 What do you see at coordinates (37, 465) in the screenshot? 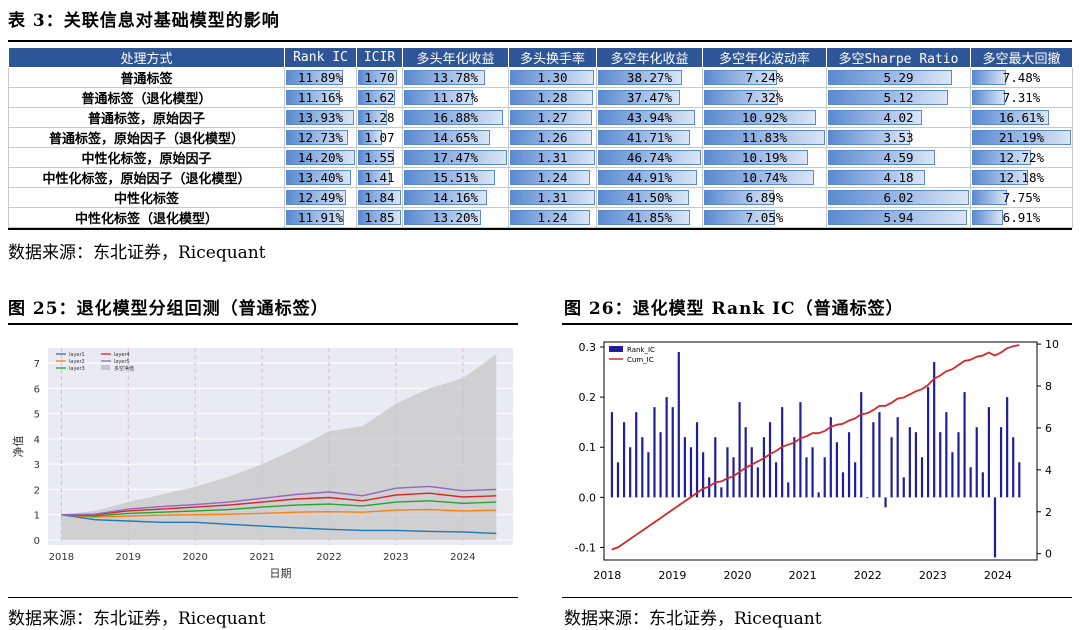
I see `y-tick-label: 3` at bounding box center [37, 465].